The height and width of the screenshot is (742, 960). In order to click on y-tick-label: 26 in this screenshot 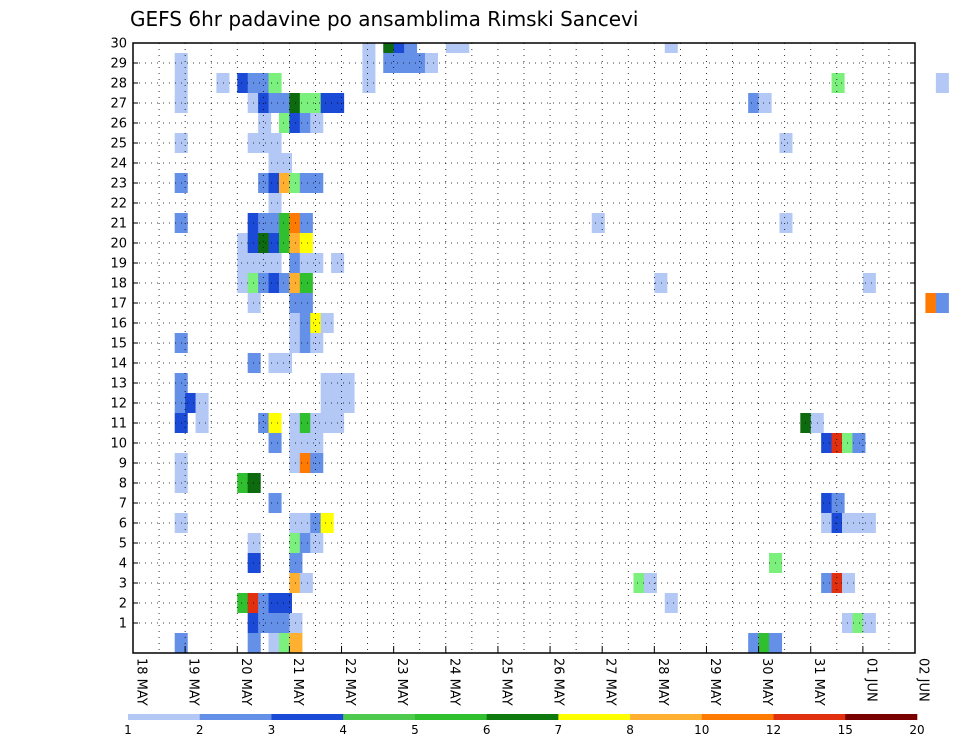, I will do `click(118, 124)`.